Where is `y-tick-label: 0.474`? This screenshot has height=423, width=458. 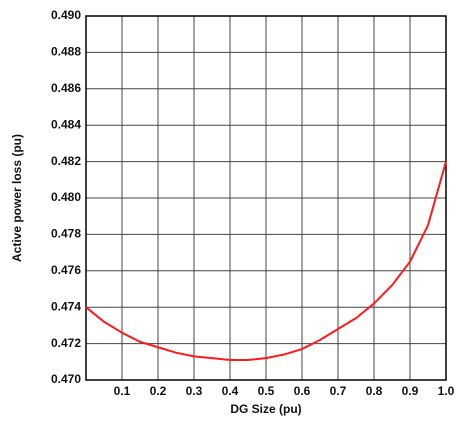
y-tick-label: 0.474 is located at coordinates (66, 306).